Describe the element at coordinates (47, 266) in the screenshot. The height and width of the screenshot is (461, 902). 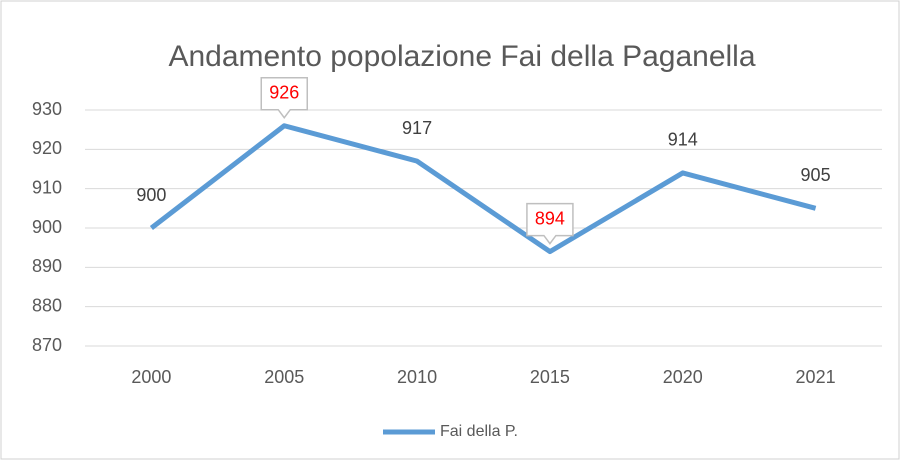
I see `y-tick-label: 890` at that location.